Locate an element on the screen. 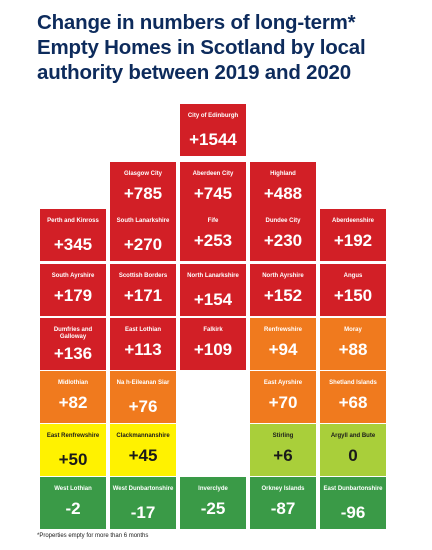 The height and width of the screenshot is (550, 432). tile-name: Falkirk is located at coordinates (213, 330).